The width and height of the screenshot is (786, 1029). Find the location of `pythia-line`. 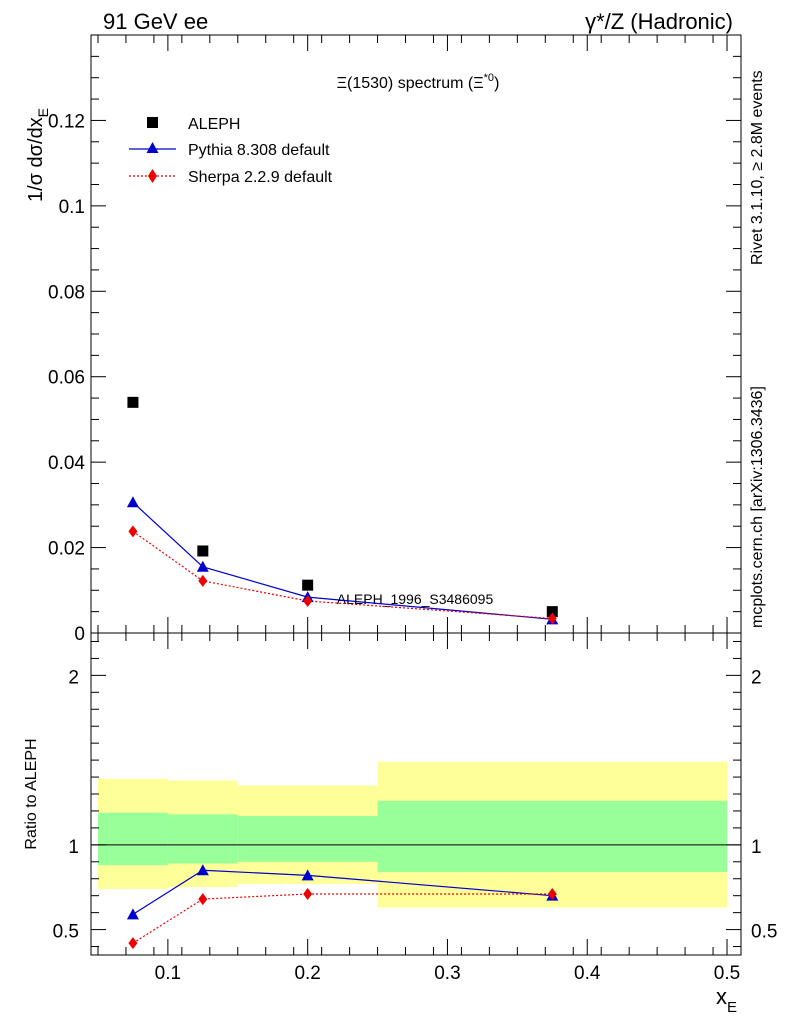

pythia-line is located at coordinates (342, 560).